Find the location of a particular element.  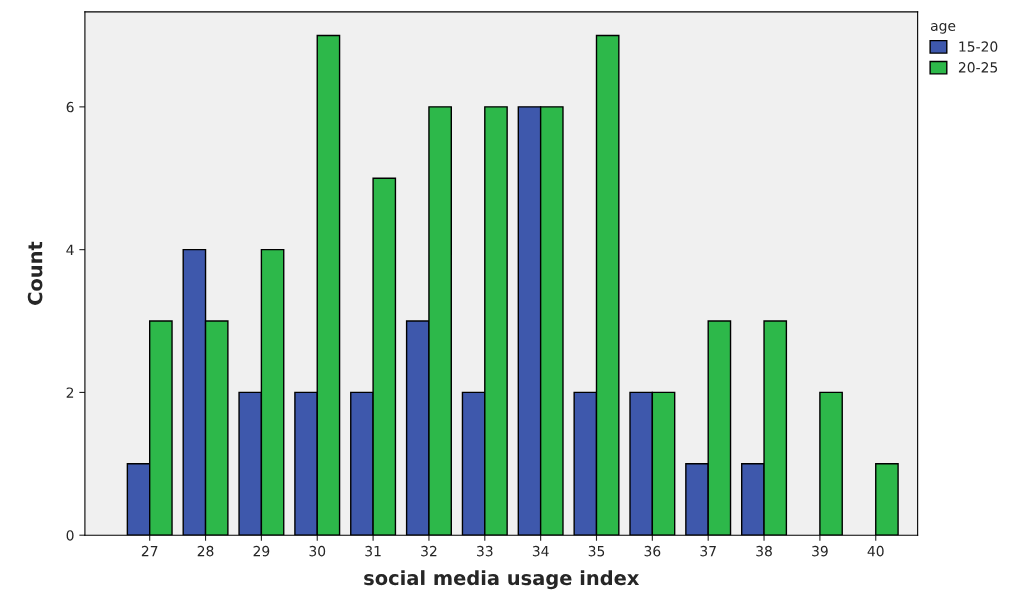

legend-label: 15-20 is located at coordinates (978, 46).